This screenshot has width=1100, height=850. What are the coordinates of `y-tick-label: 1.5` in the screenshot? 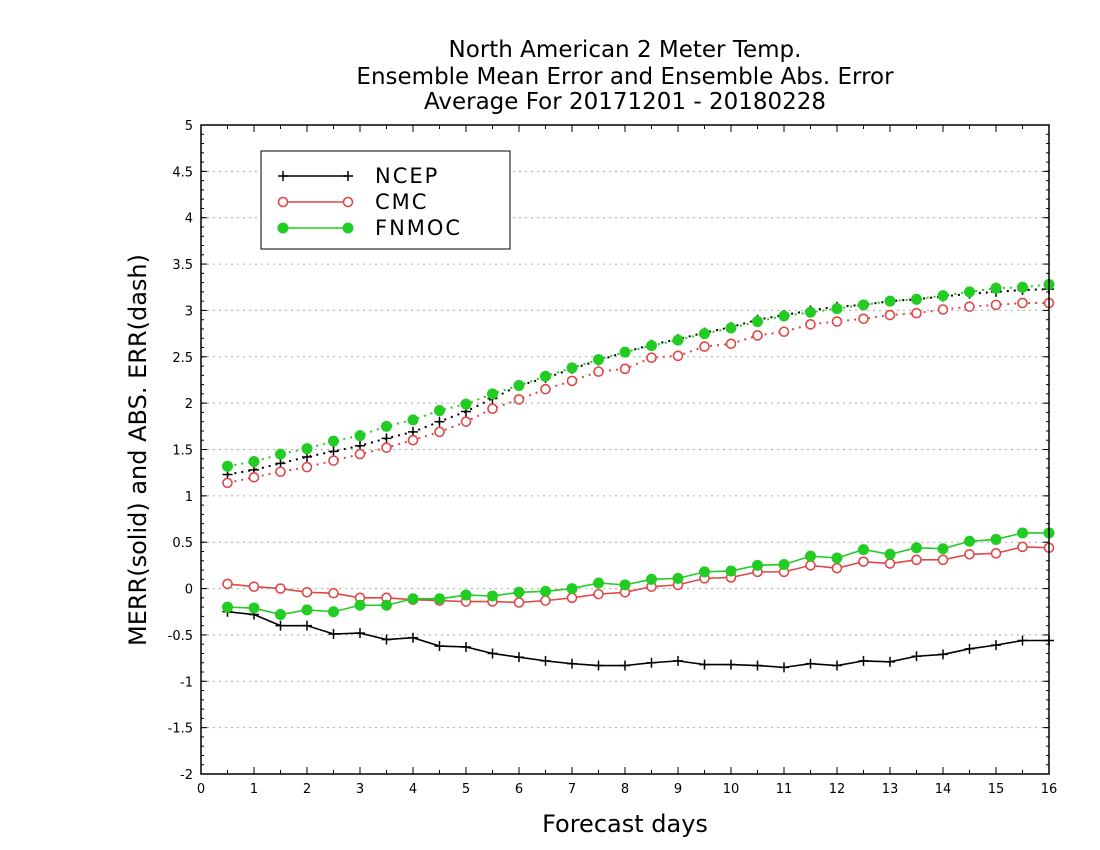 It's located at (182, 451).